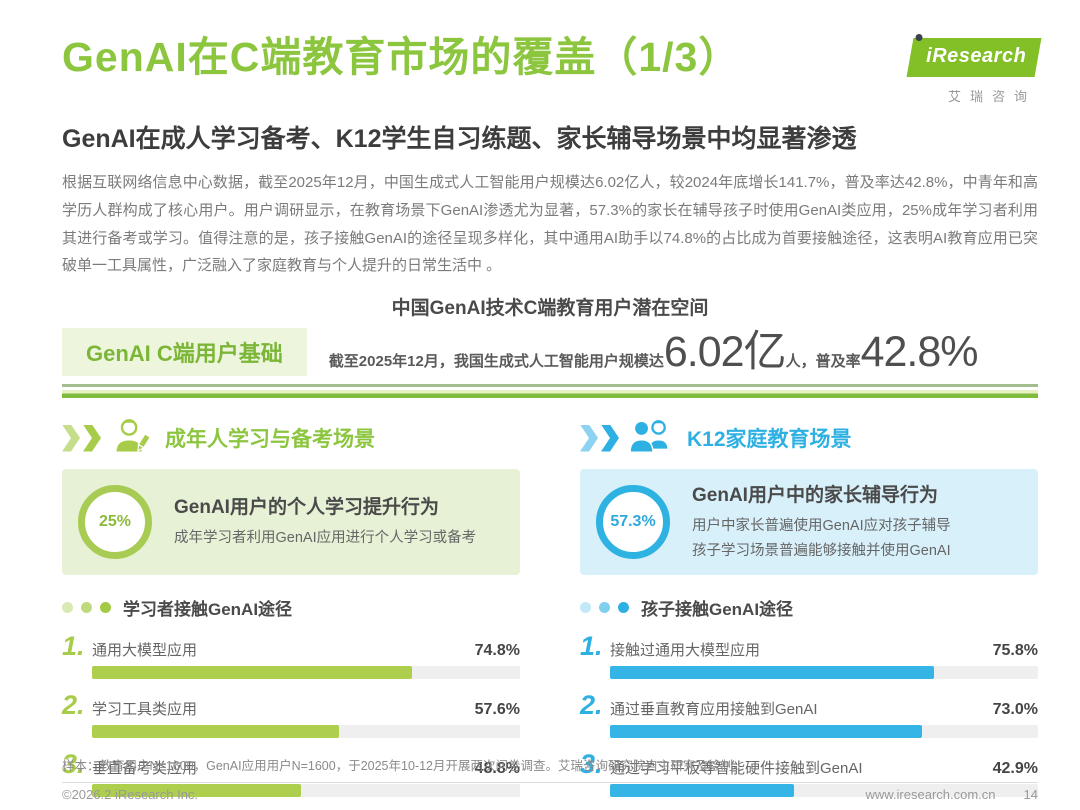 This screenshot has height=810, width=1080. I want to click on bar-category-label: 通过学习平板等智能硬件接触到GenAI, so click(736, 768).